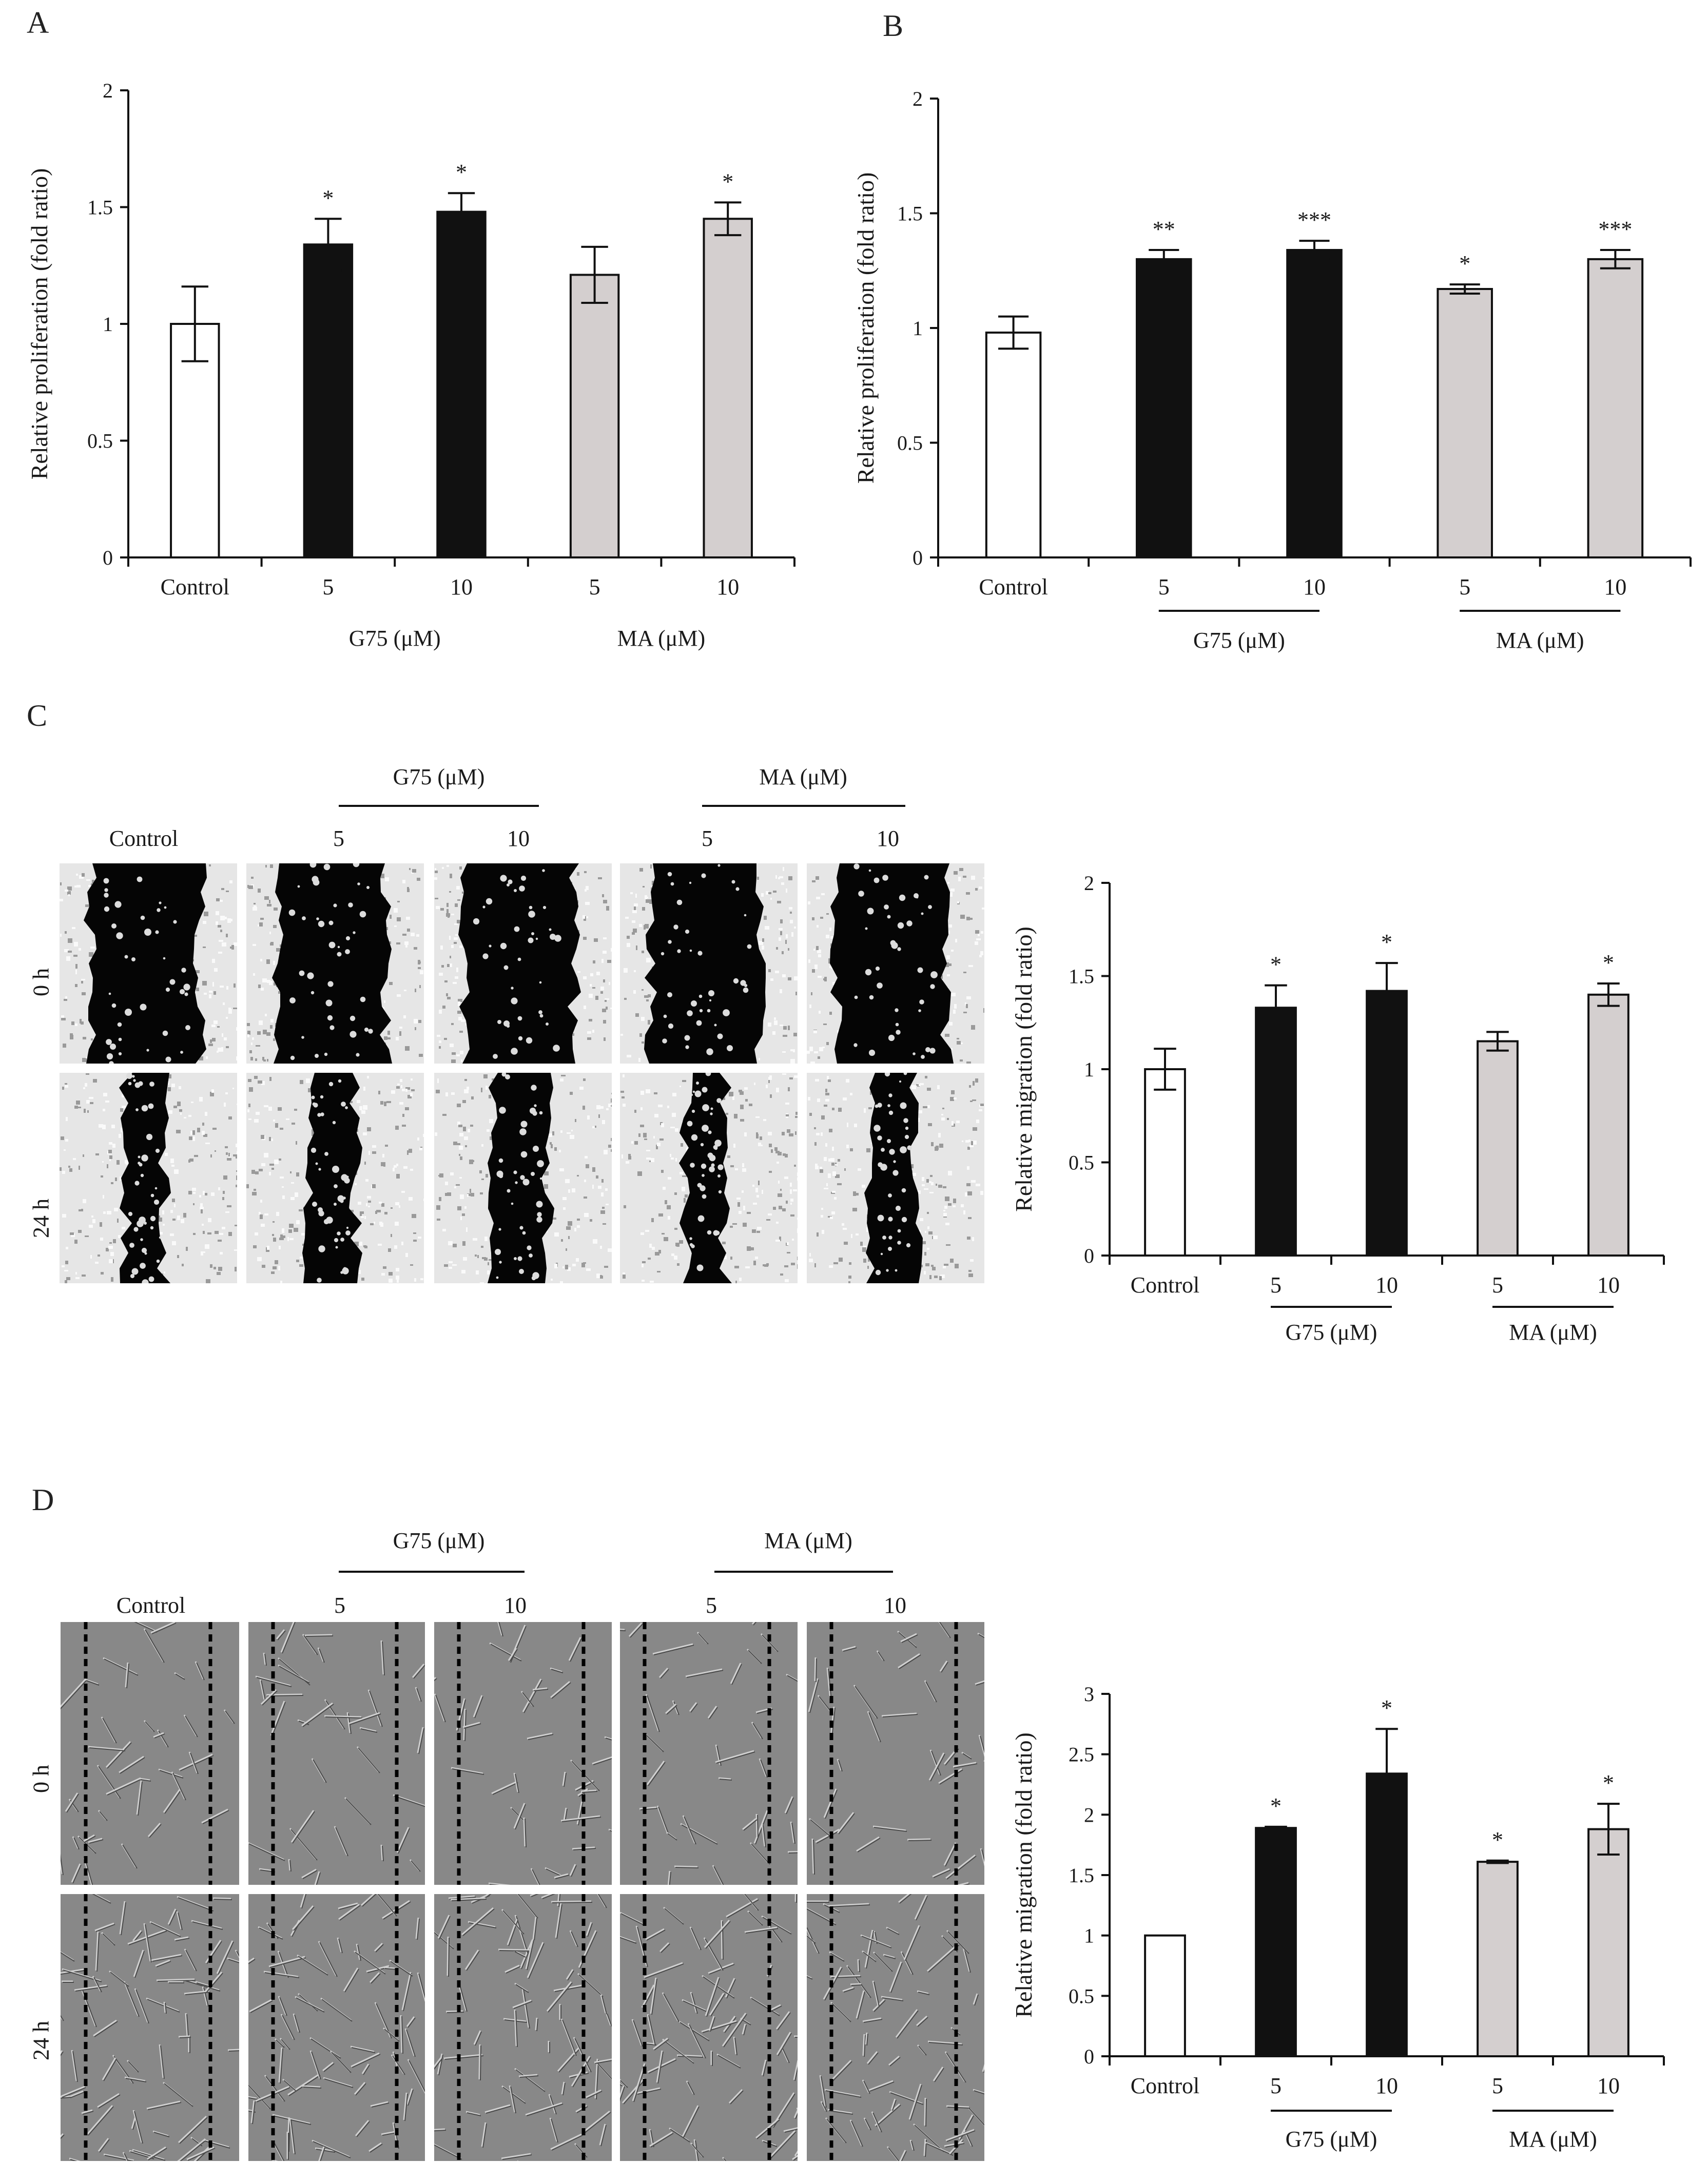  What do you see at coordinates (865, 328) in the screenshot?
I see `y-axis-label: Relative proliferation (fold ratio)` at bounding box center [865, 328].